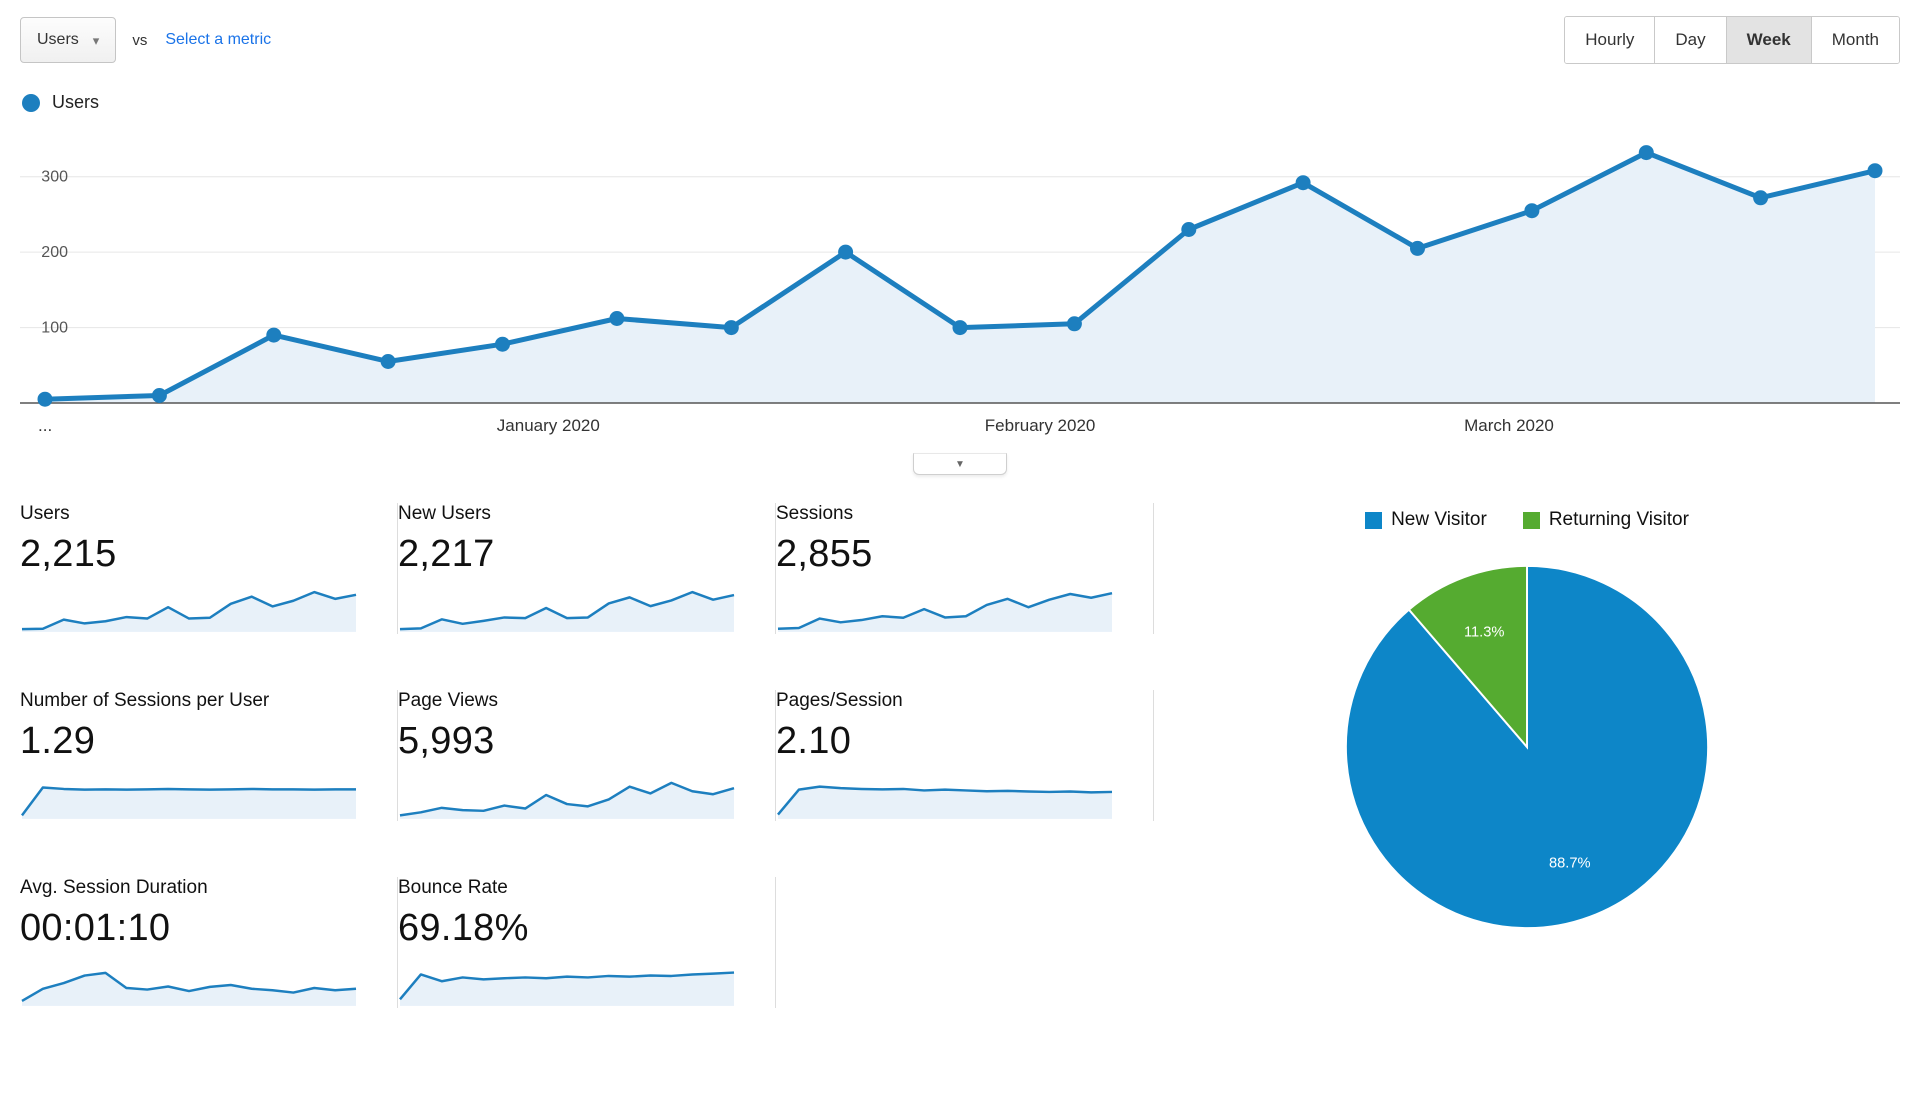 The width and height of the screenshot is (1920, 1094). I want to click on metric-value: 2,855, so click(824, 554).